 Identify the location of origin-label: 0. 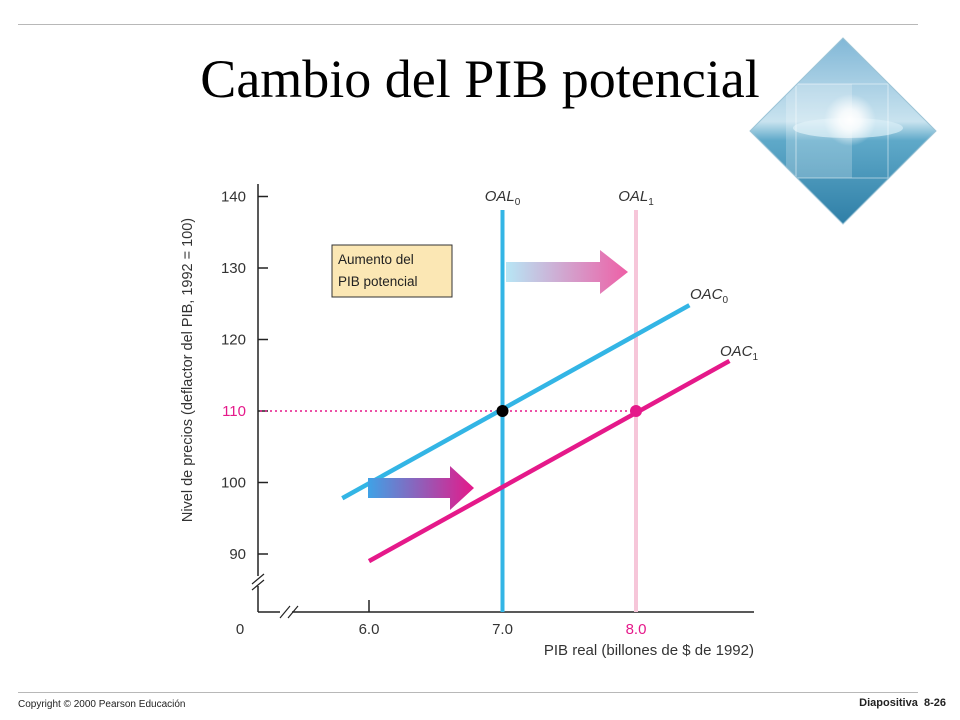
(240, 629).